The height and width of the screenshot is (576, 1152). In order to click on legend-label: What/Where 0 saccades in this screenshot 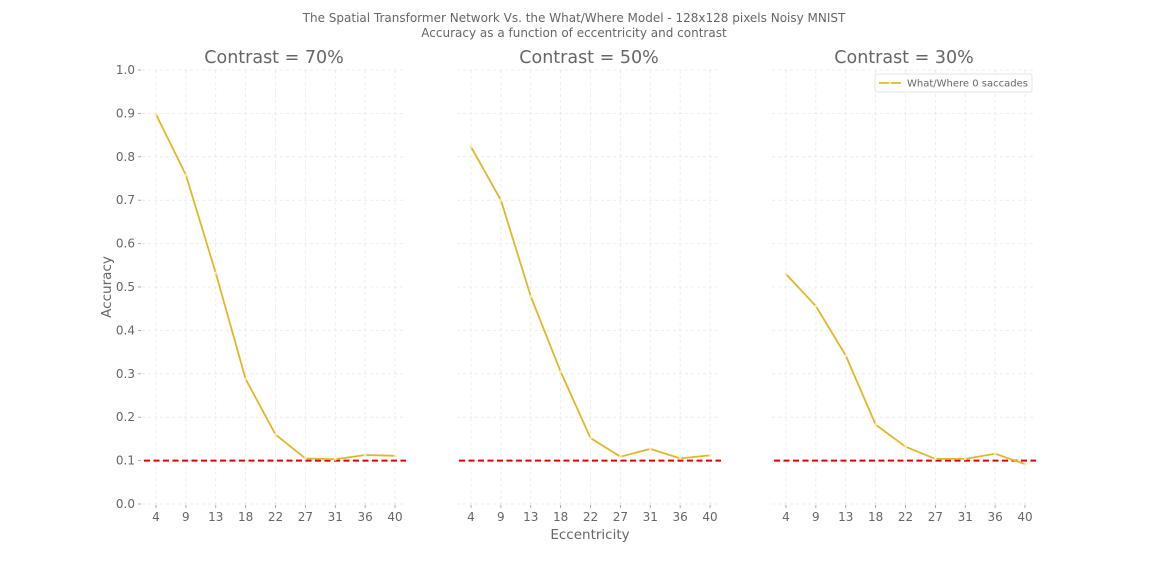, I will do `click(967, 84)`.